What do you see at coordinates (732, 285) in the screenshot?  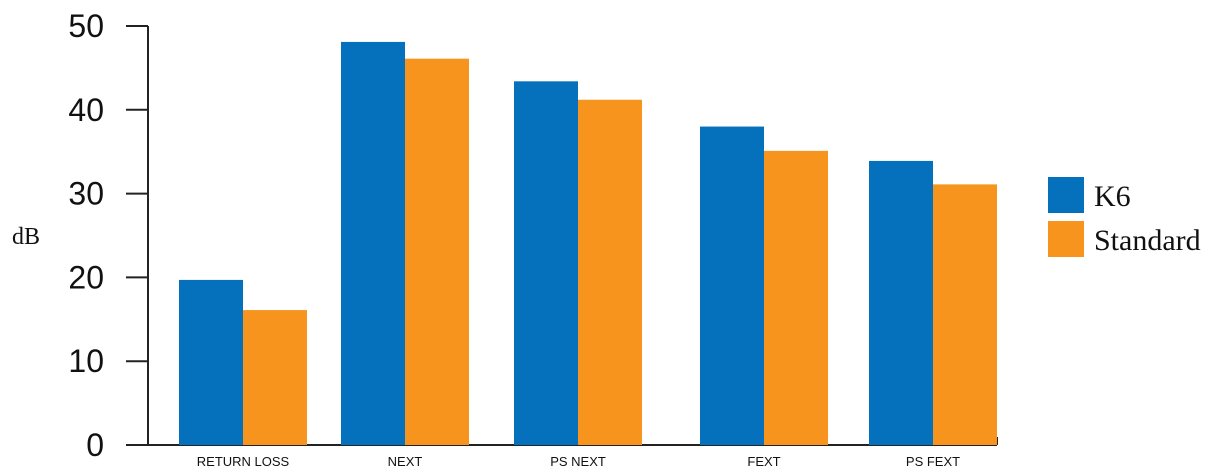 I see `bar-k6-fext` at bounding box center [732, 285].